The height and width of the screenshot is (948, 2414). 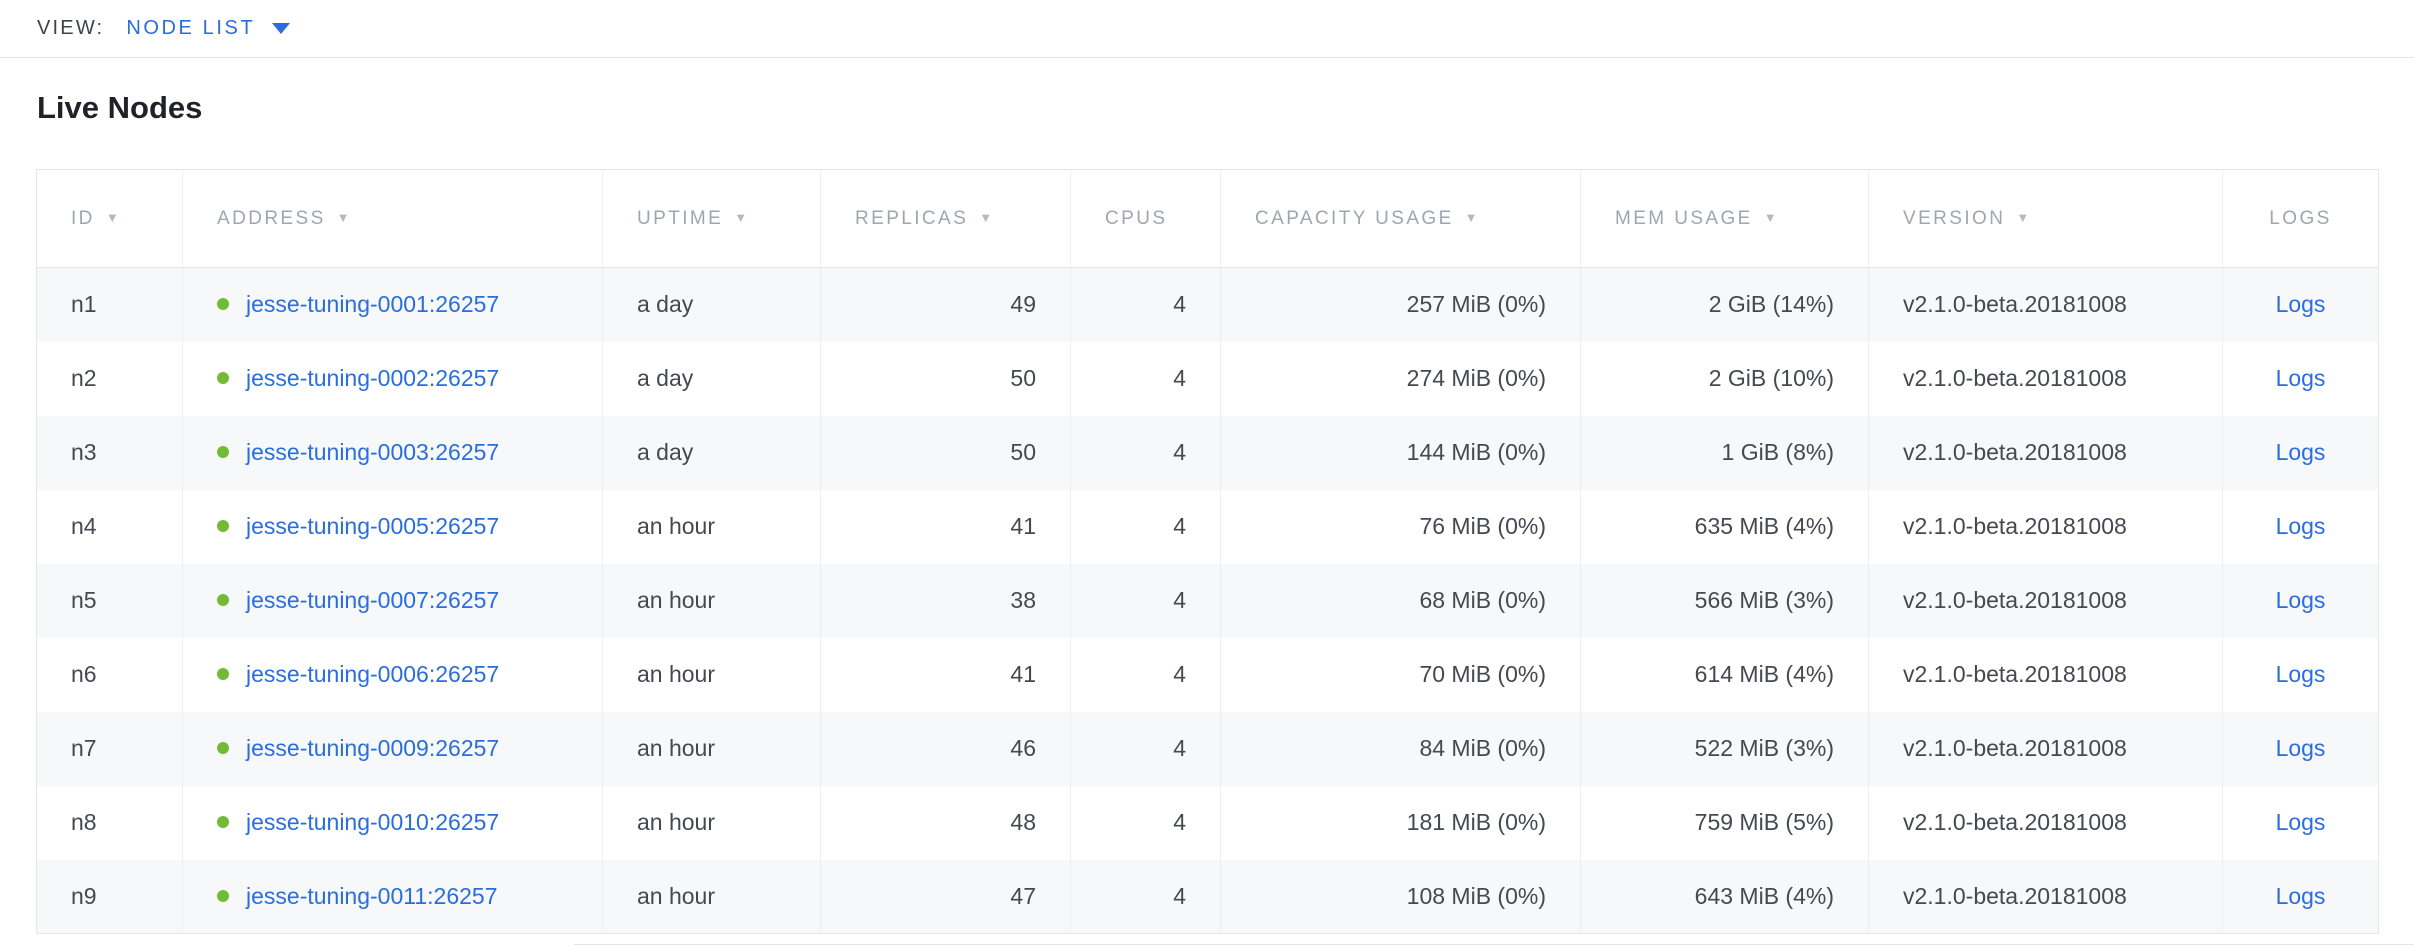 What do you see at coordinates (109, 600) in the screenshot?
I see `cell-id: n5` at bounding box center [109, 600].